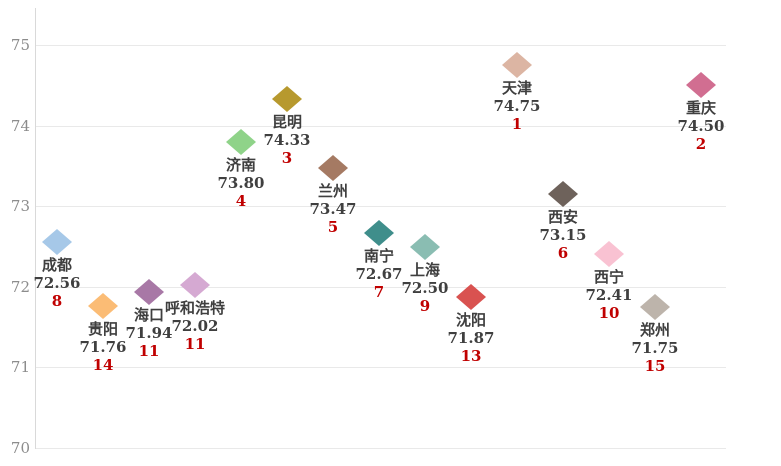 The width and height of the screenshot is (781, 466). What do you see at coordinates (56, 265) in the screenshot?
I see `city-name-label: 成都` at bounding box center [56, 265].